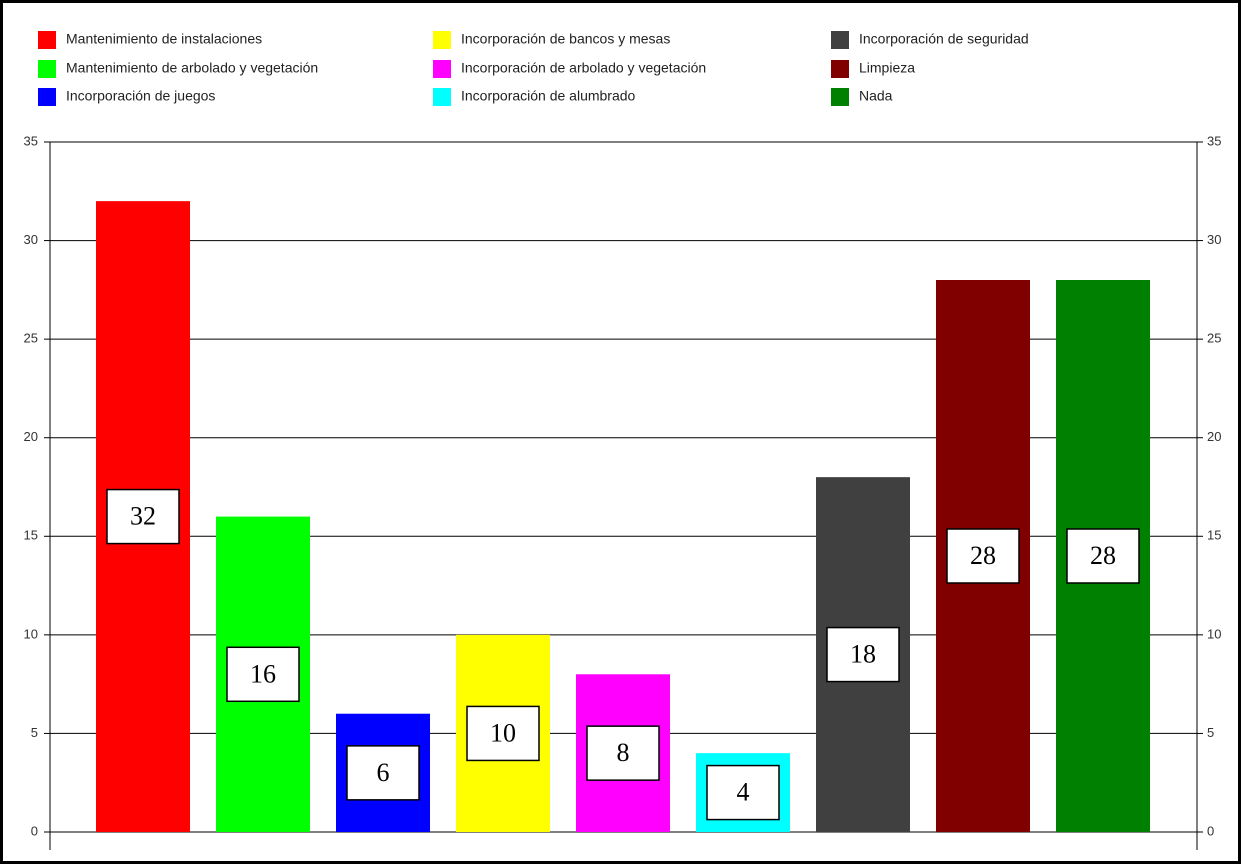  Describe the element at coordinates (31, 436) in the screenshot. I see `y-tick-label: 20` at that location.